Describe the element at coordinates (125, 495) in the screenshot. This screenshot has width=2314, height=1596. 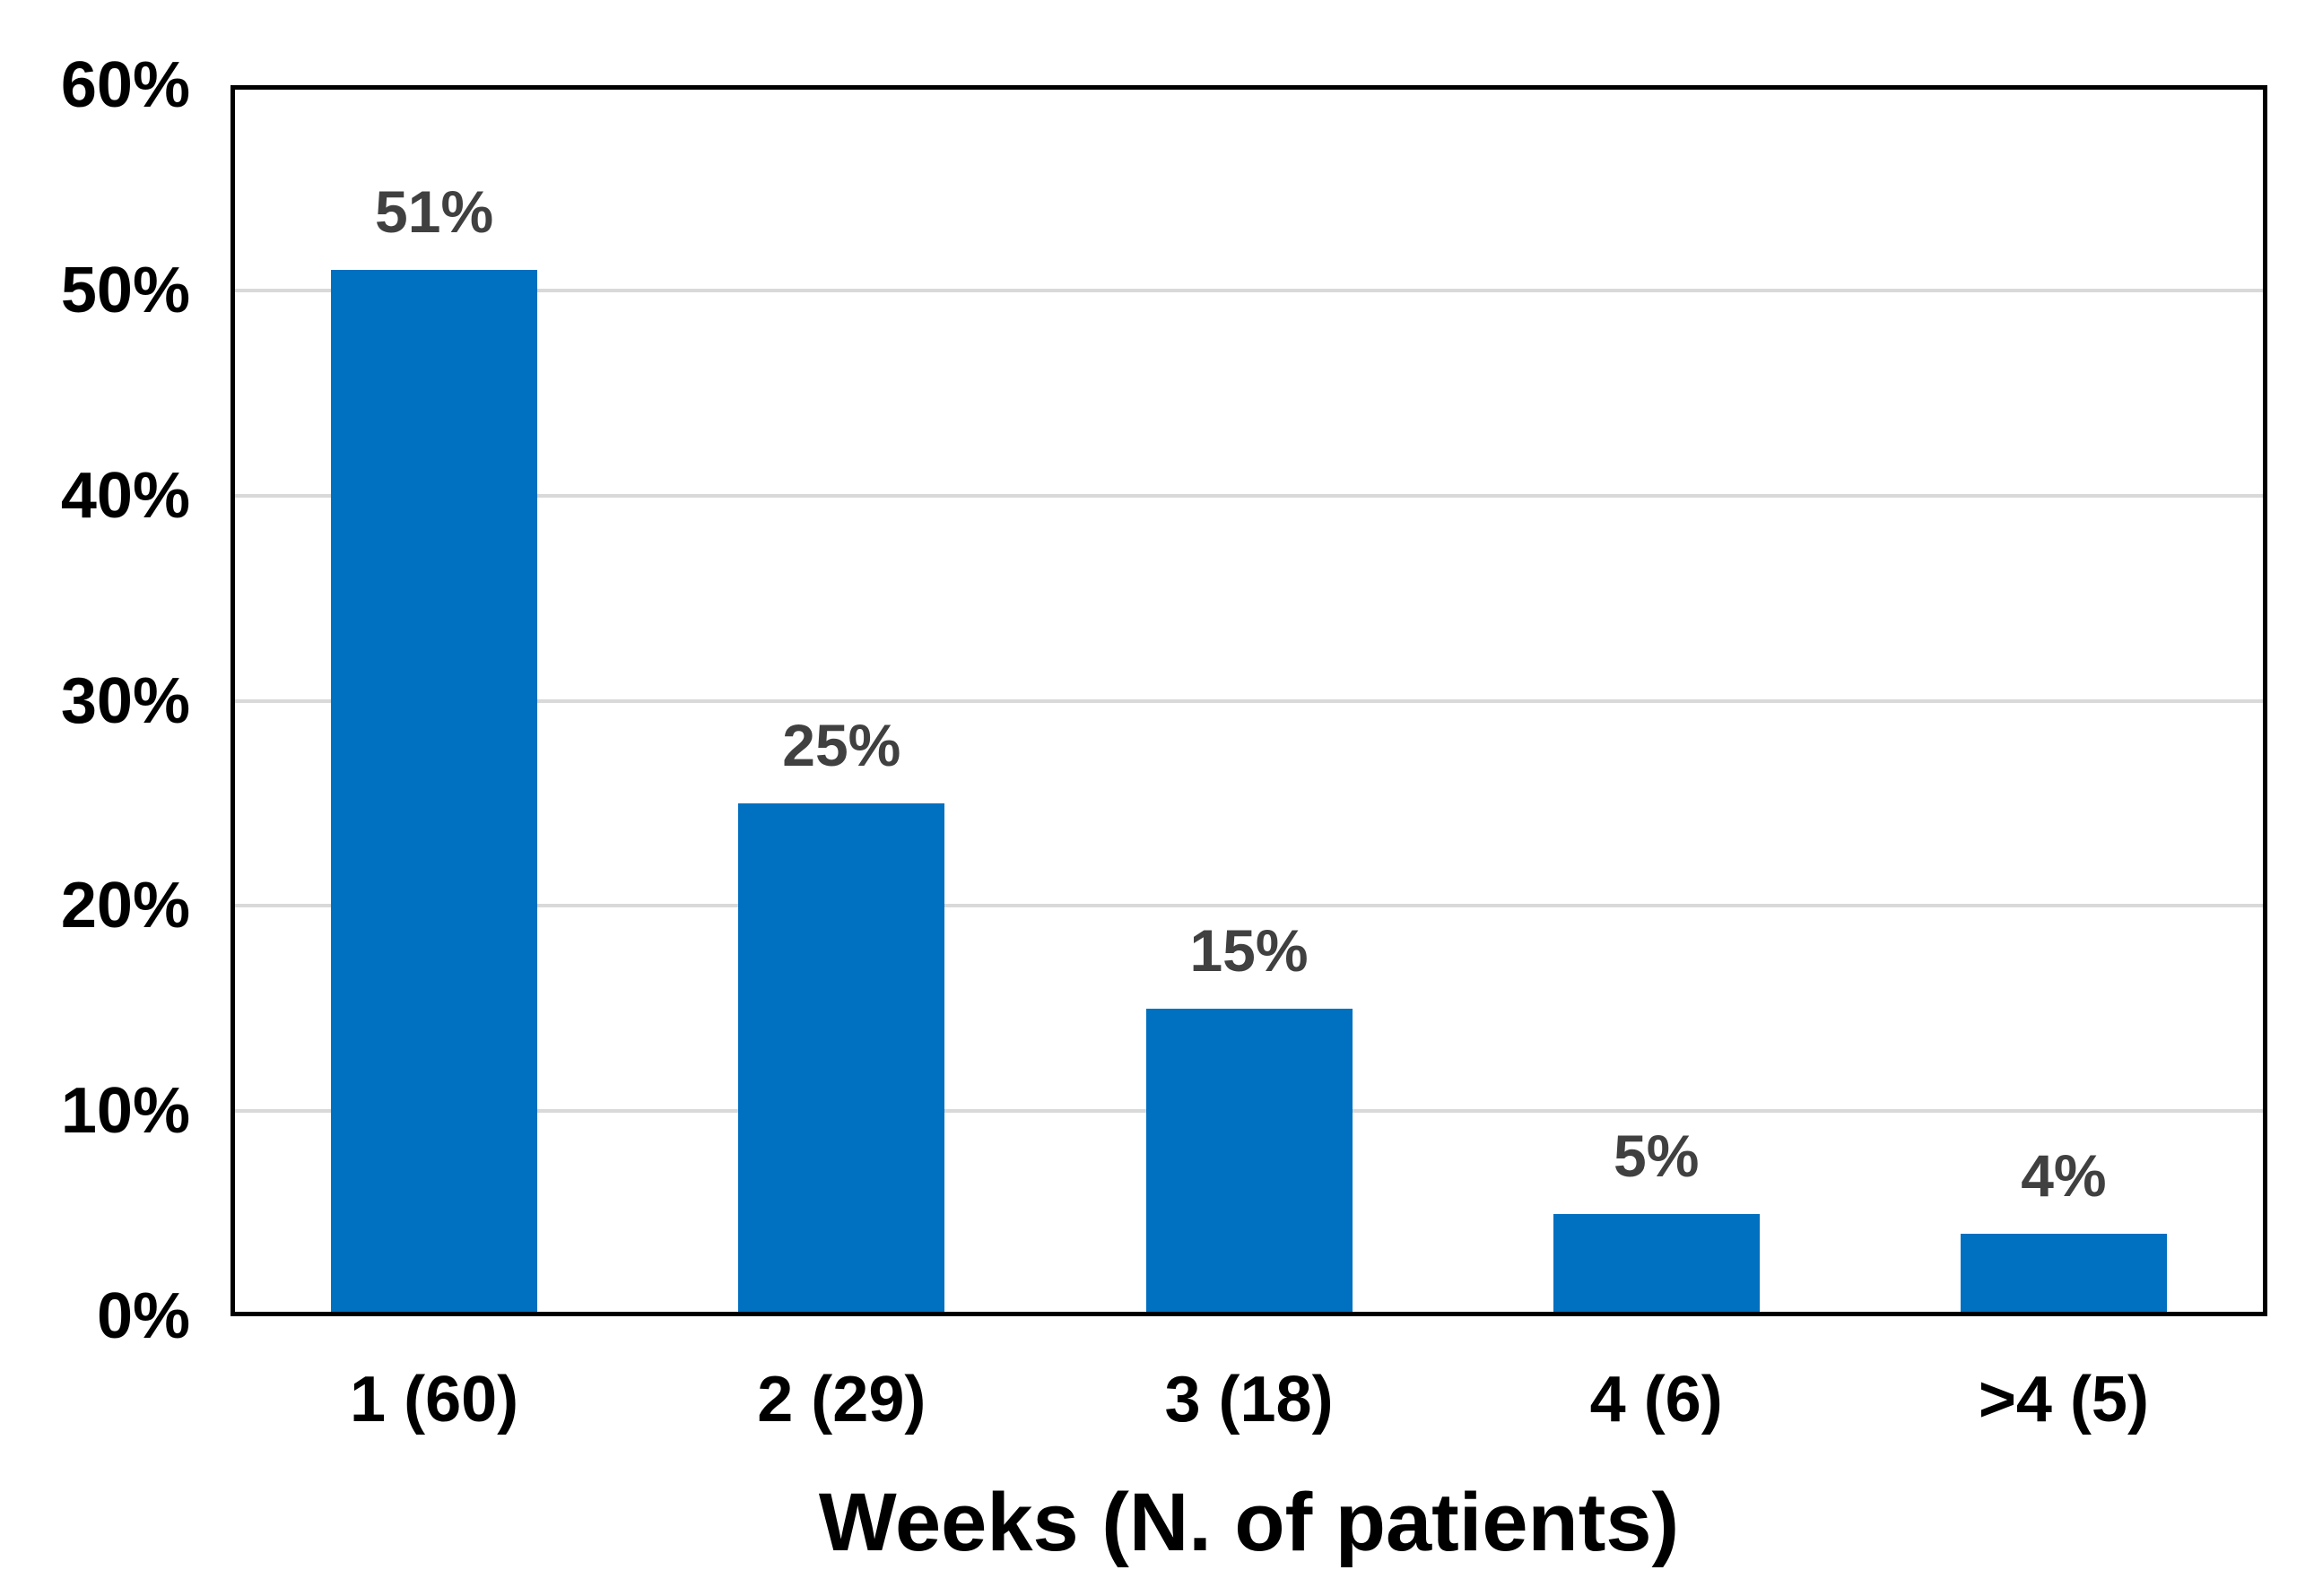
I see `y-tick-label-40%: 40%` at that location.